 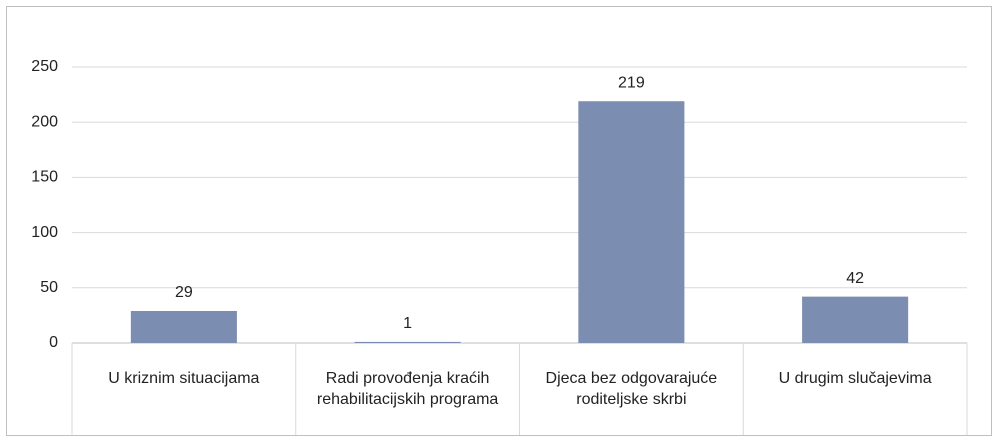 I want to click on y-tick-label: 100, so click(x=44, y=232).